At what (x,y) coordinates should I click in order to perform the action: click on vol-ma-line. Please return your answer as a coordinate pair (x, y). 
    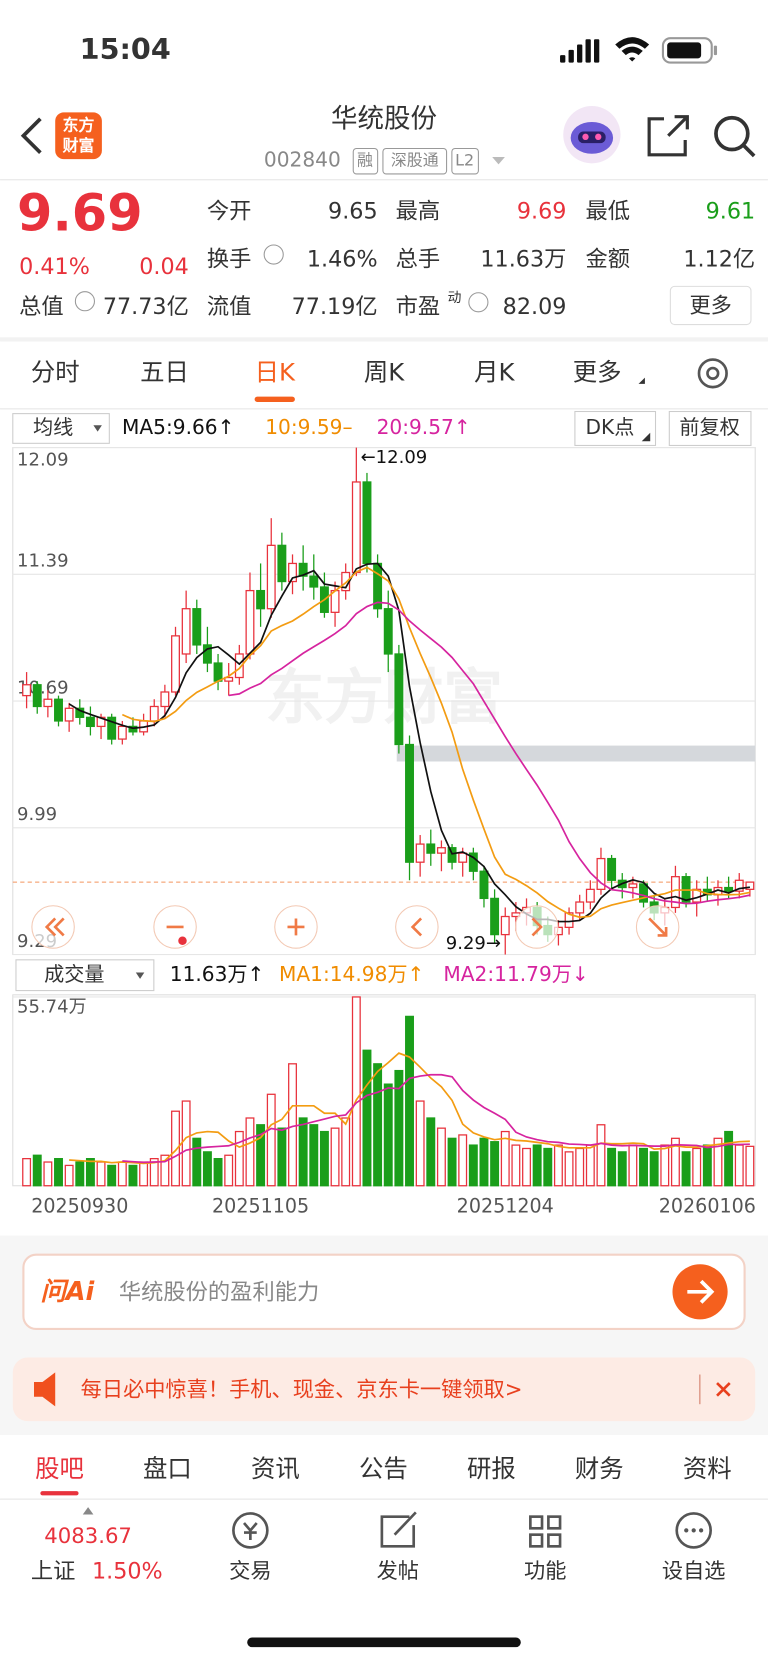
    Looking at the image, I should click on (409, 1108).